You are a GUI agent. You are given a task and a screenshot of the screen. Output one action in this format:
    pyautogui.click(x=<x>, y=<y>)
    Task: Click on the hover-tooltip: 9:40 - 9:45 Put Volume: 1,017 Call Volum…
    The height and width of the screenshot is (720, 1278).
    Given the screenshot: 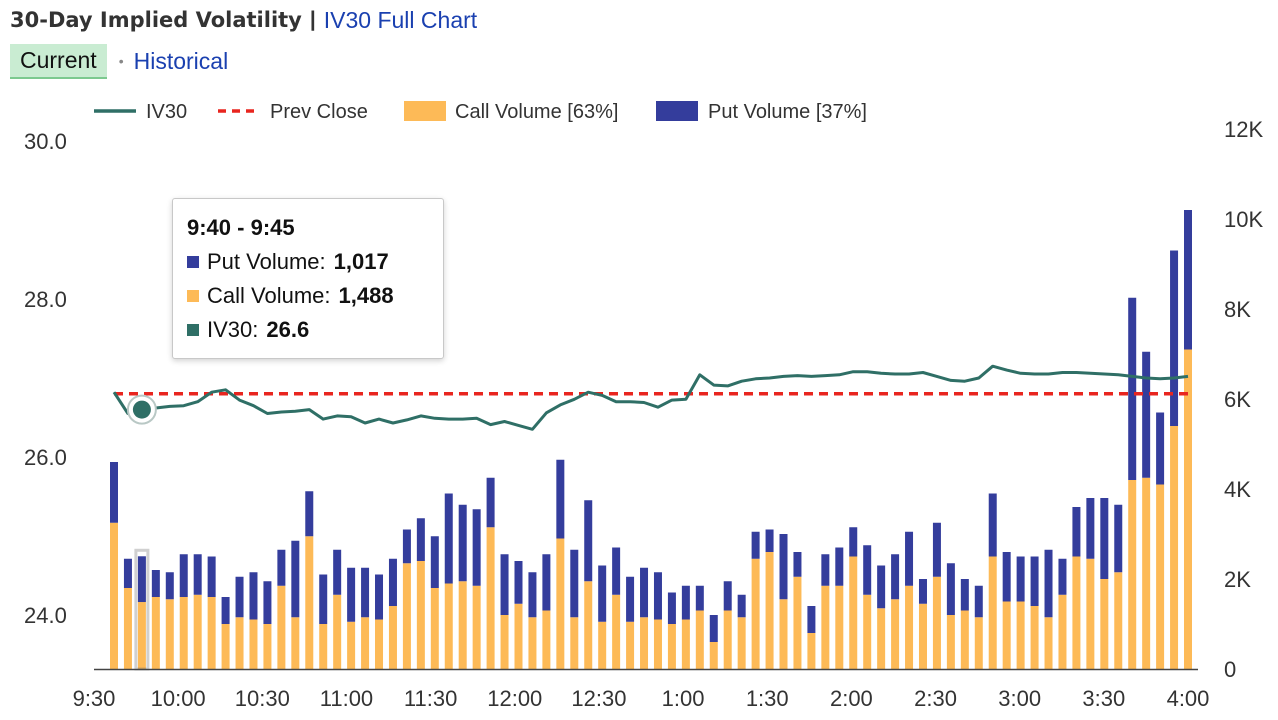 What is the action you would take?
    pyautogui.click(x=308, y=278)
    